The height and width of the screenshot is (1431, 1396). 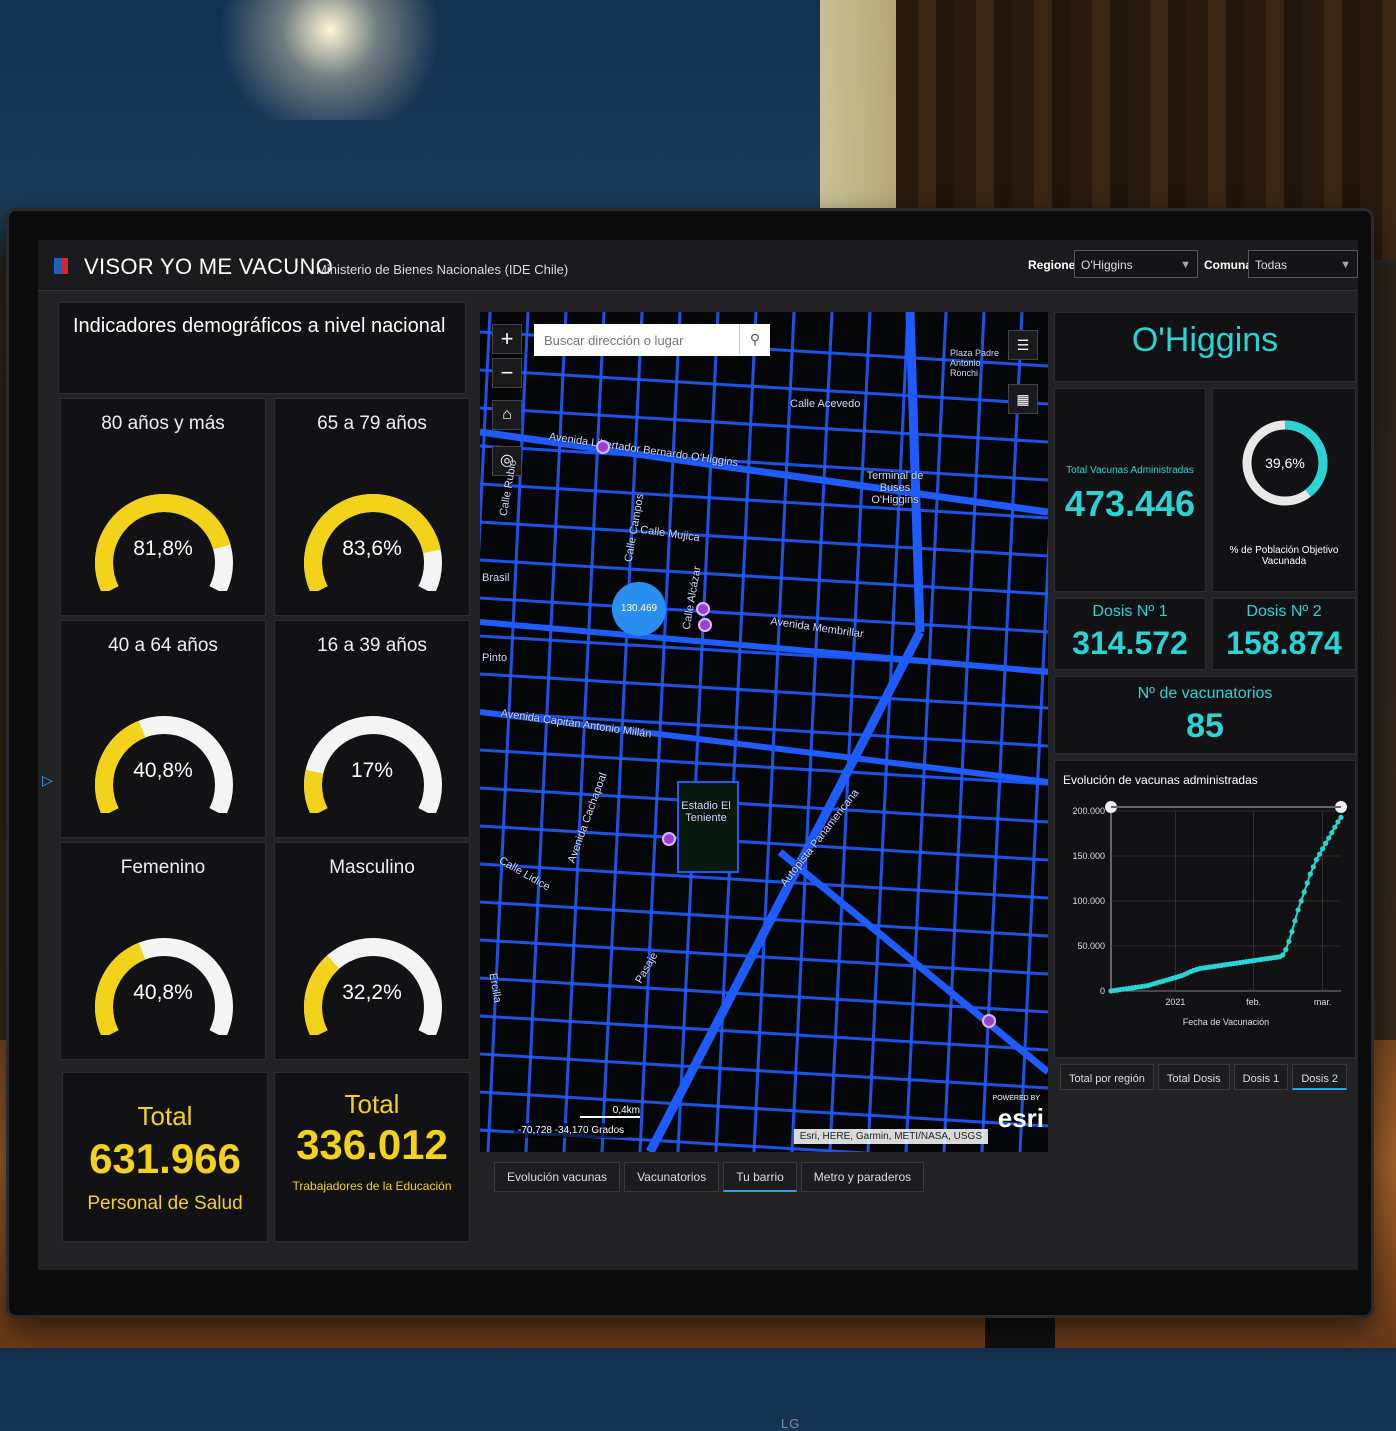 What do you see at coordinates (1020, 1118) in the screenshot?
I see `esri-logo: esri` at bounding box center [1020, 1118].